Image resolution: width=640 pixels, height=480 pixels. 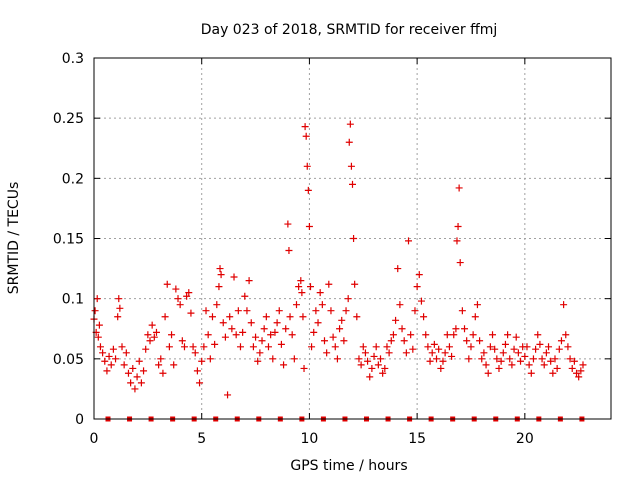 I want to click on x-axis-label: GPS time / hours, so click(x=348, y=466).